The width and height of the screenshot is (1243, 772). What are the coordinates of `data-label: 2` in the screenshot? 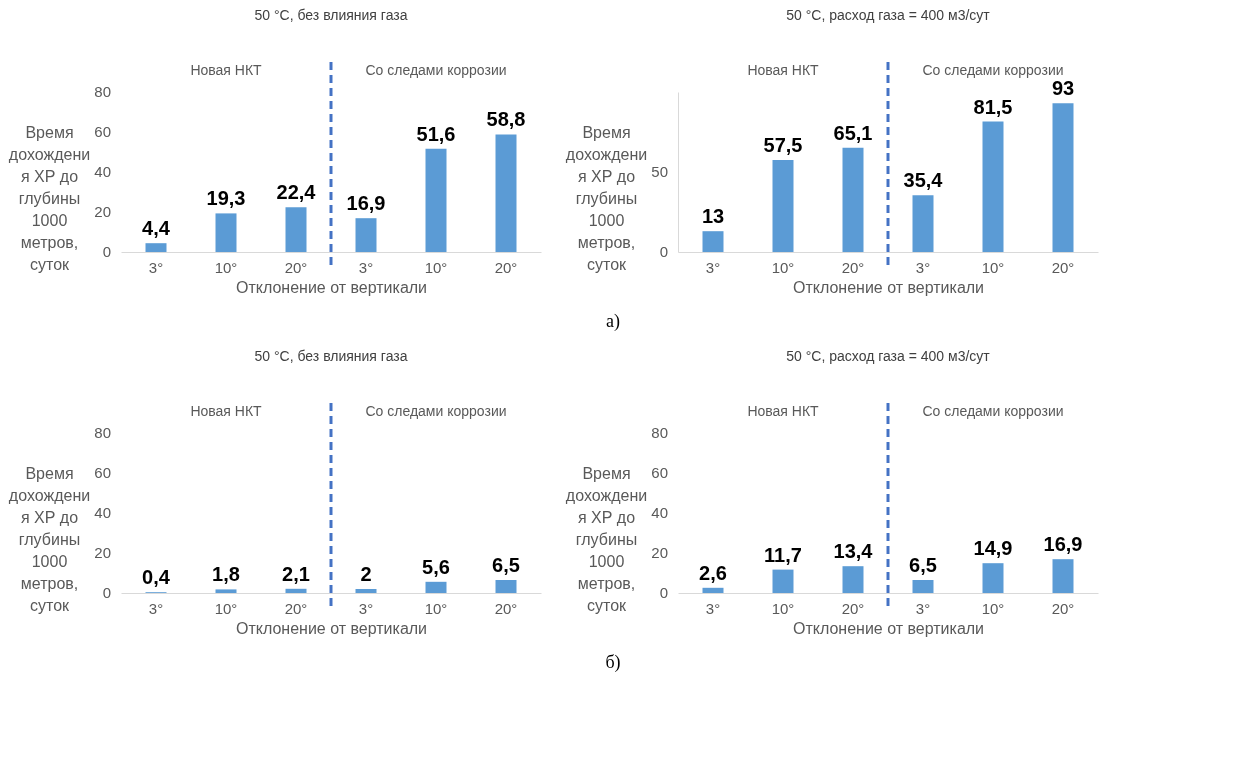 It's located at (366, 574).